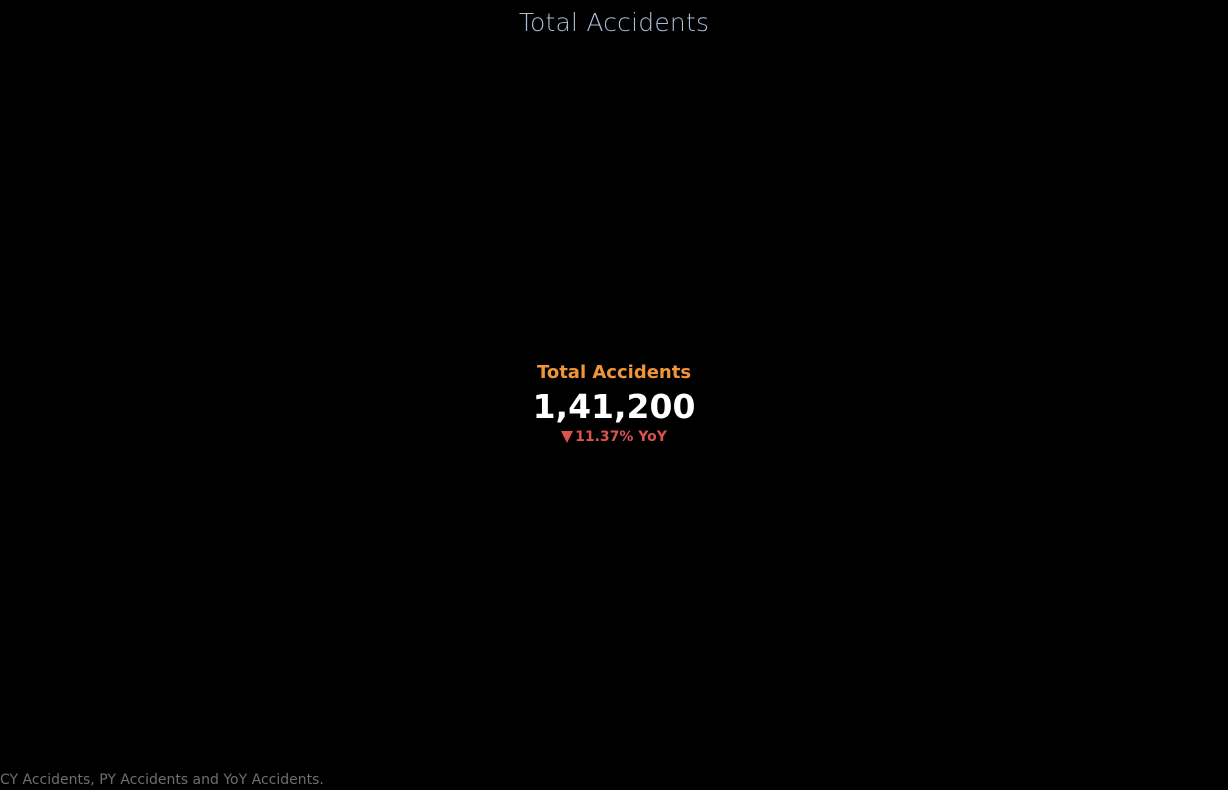  I want to click on kpi-card: Total Accidents 1,41,200 11.37% YoY, so click(614, 403).